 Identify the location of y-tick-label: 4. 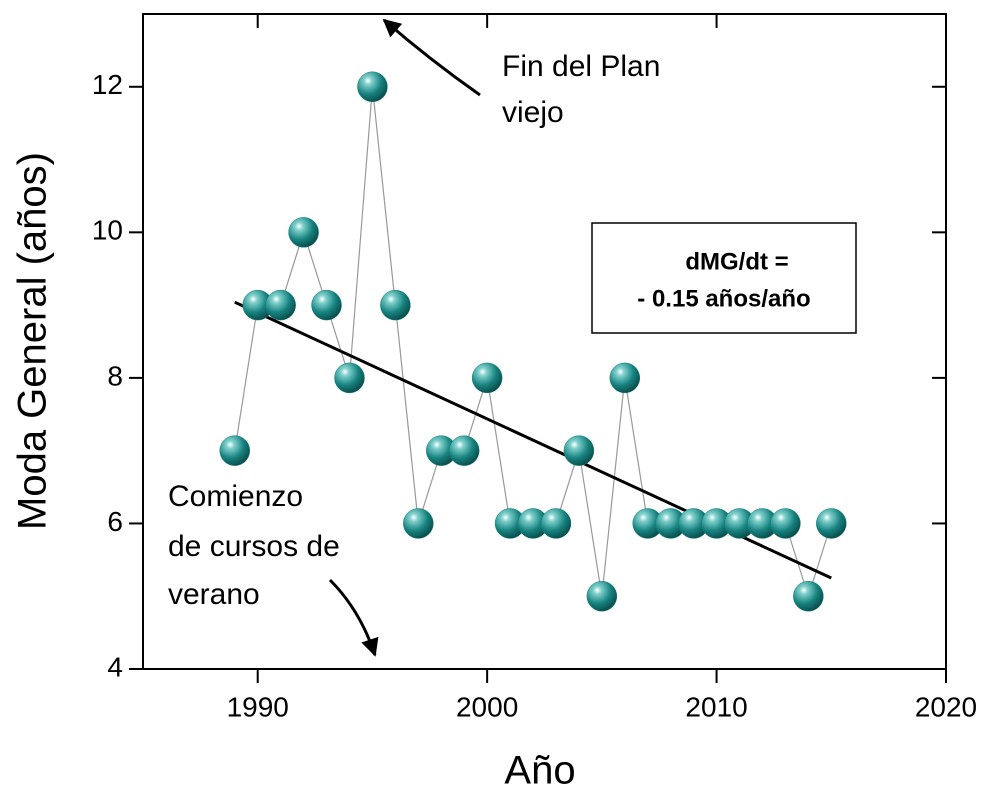
(115, 666).